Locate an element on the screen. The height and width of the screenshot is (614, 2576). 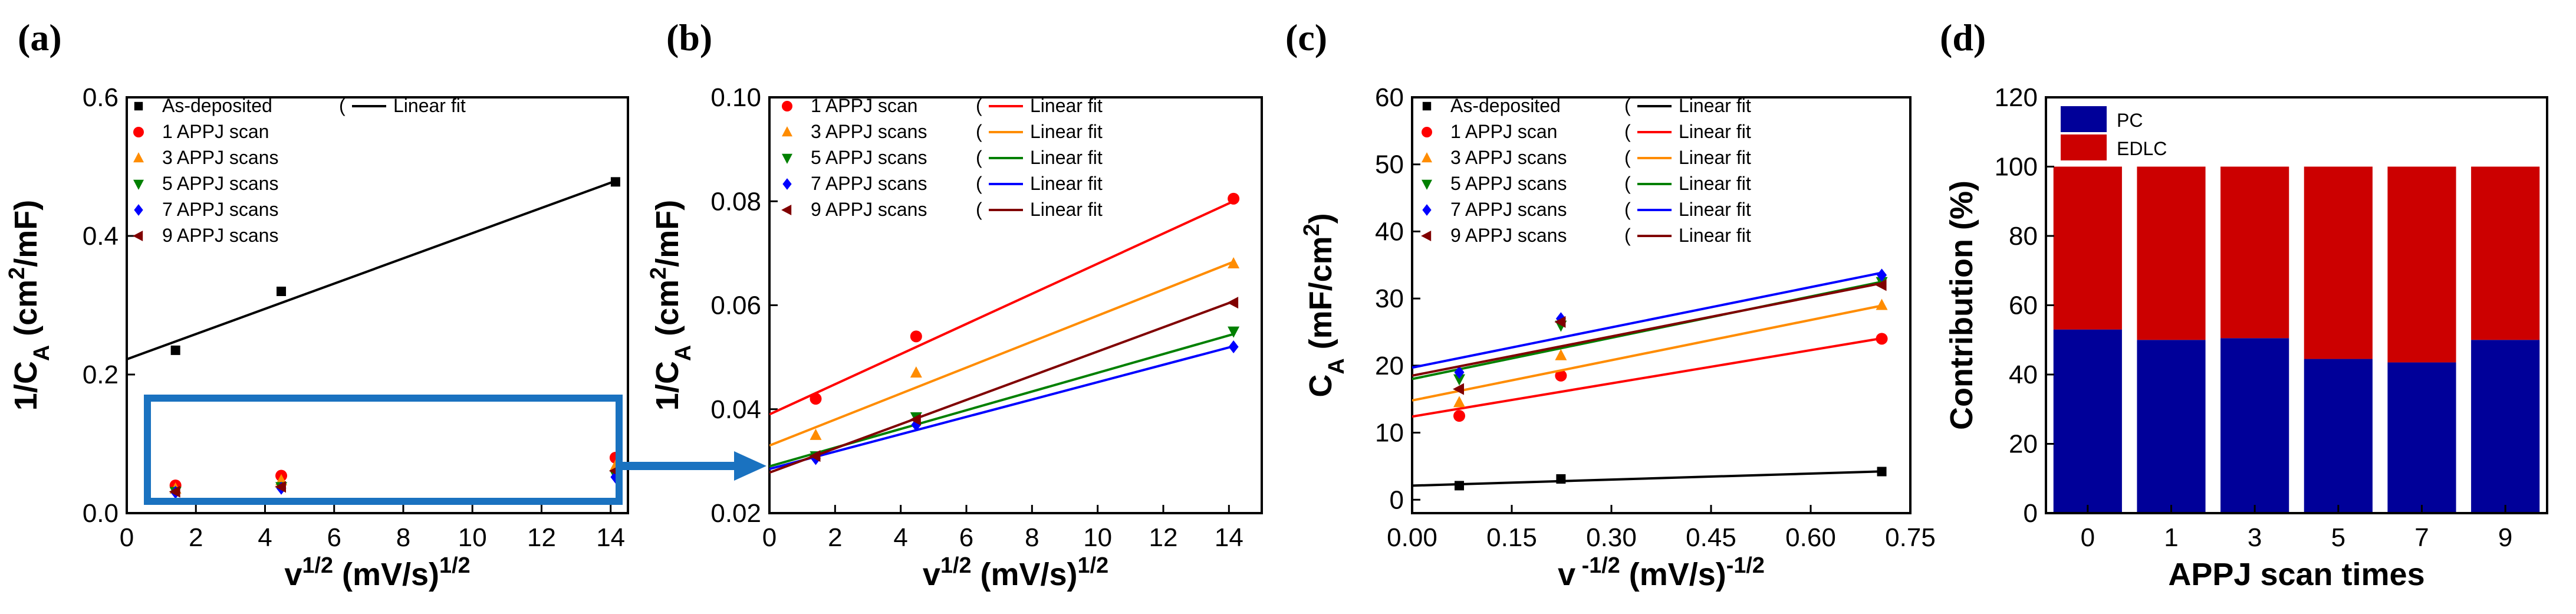
legend-fit-label-c-4: Linear fit is located at coordinates (1715, 209).